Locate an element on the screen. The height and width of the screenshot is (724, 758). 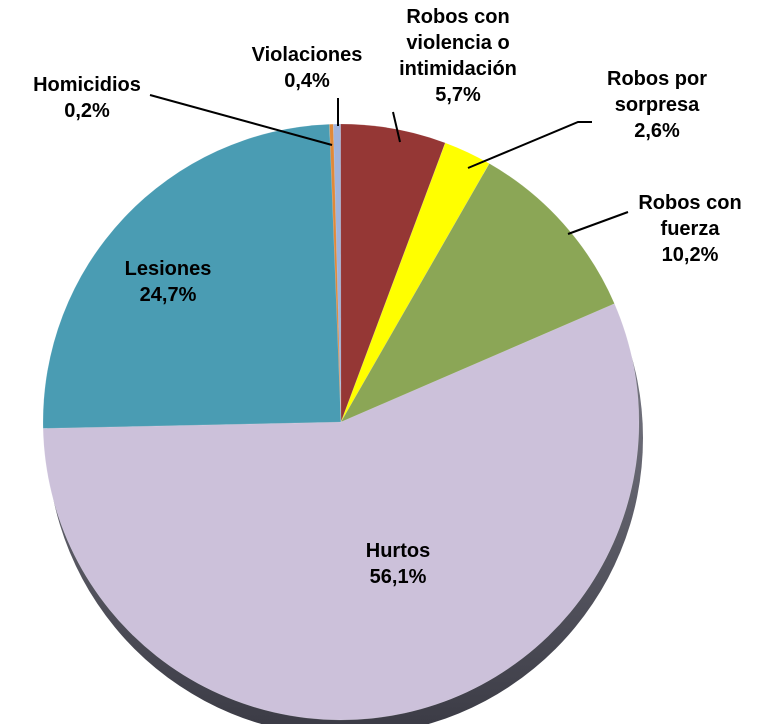
value-label: 56,1% is located at coordinates (398, 577).